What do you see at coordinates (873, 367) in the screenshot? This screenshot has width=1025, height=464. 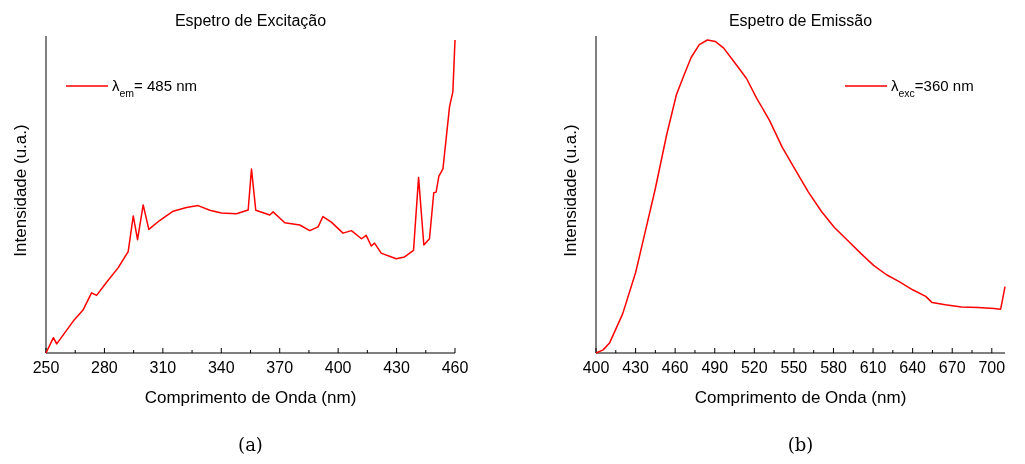 I see `x-tick-label: 610` at bounding box center [873, 367].